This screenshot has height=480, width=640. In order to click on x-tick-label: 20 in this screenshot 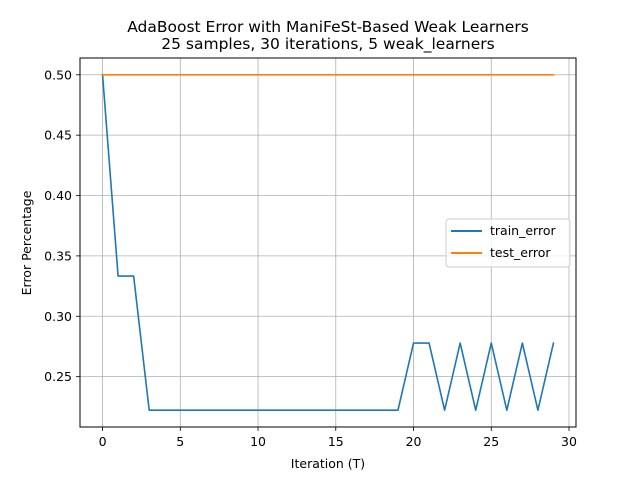, I will do `click(414, 441)`.